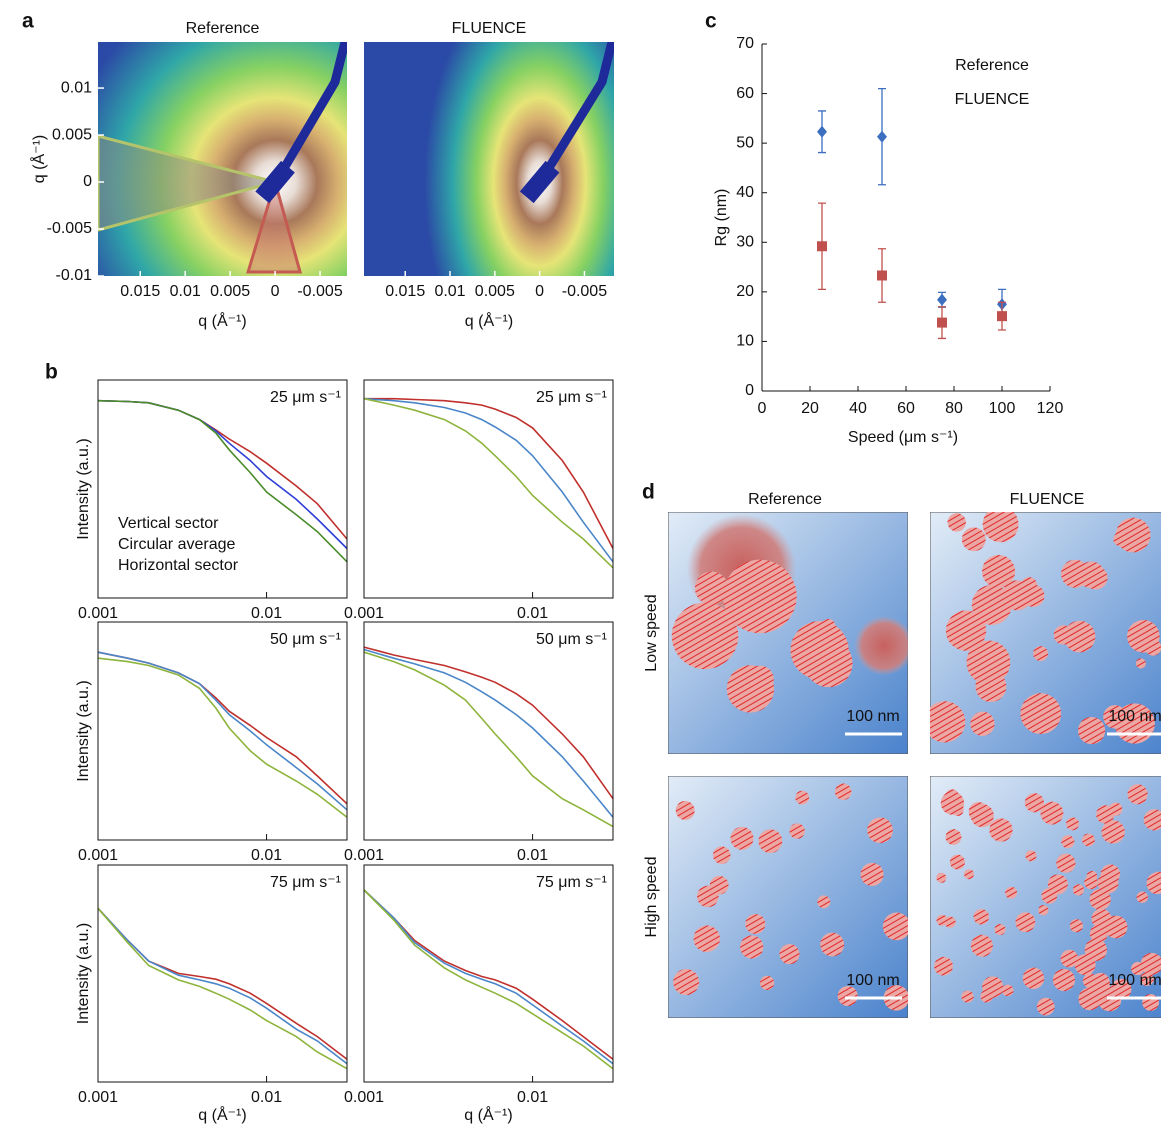 This screenshot has height=1128, width=1161. What do you see at coordinates (584, 291) in the screenshot?
I see `x-tick-label: -0.005` at bounding box center [584, 291].